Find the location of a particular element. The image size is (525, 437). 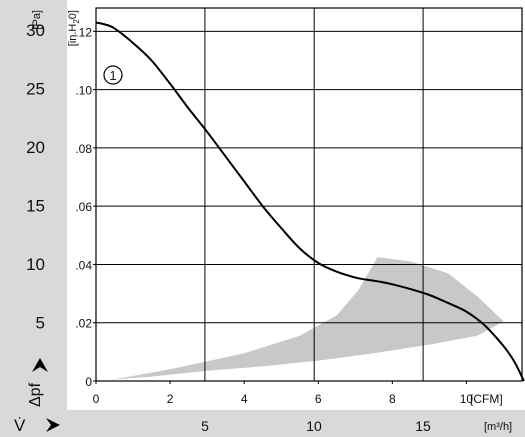

y-tick-pa-label: 15 is located at coordinates (35, 206).